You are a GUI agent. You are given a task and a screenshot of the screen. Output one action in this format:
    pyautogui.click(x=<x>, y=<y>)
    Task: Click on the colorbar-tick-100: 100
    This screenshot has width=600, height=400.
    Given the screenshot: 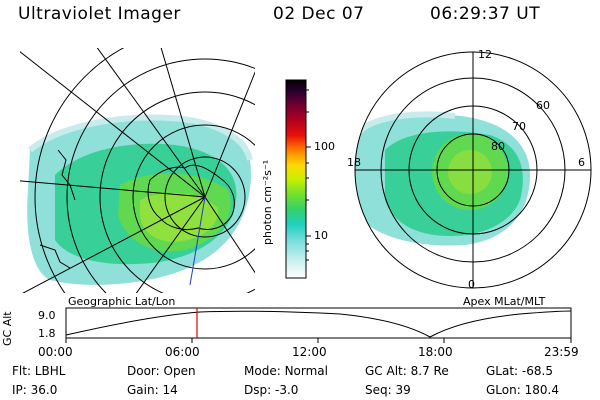 What is the action you would take?
    pyautogui.click(x=324, y=146)
    